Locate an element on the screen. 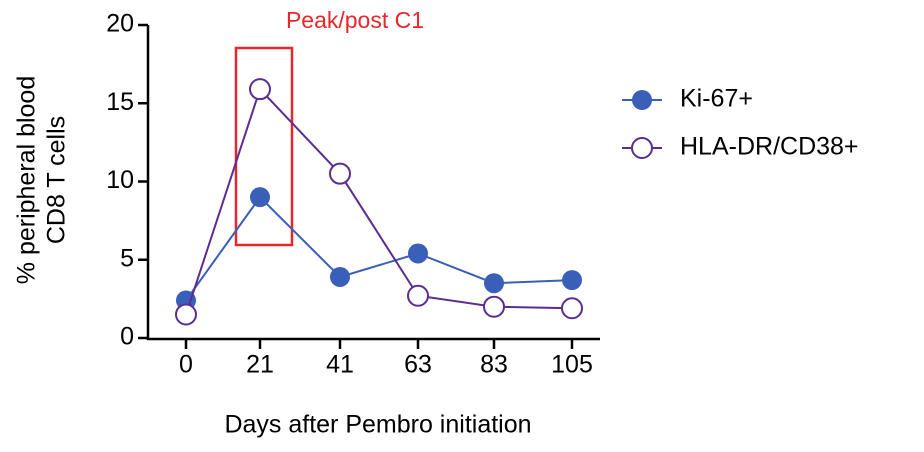  x-tick-label: 105 is located at coordinates (572, 365).